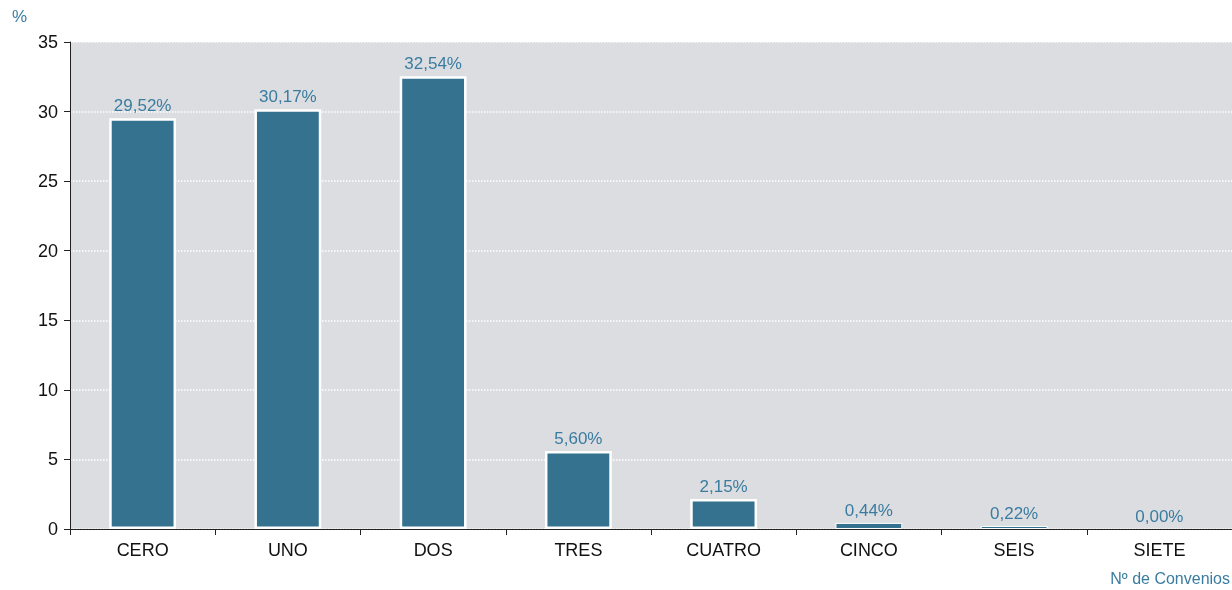  What do you see at coordinates (1170, 578) in the screenshot?
I see `x-axis-title: Nº de Convenios` at bounding box center [1170, 578].